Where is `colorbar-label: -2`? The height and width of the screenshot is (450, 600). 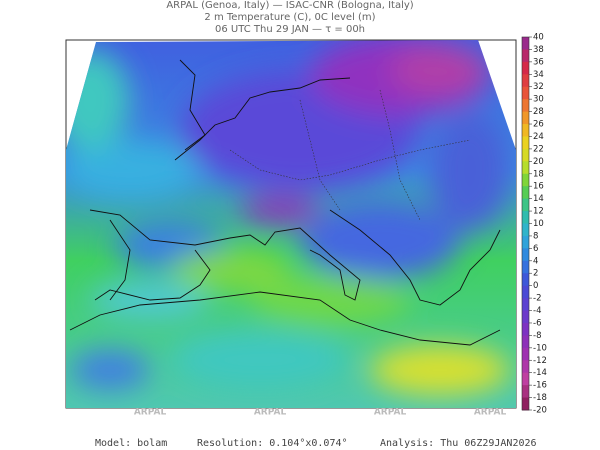 colorbar-label: -2 is located at coordinates (537, 299).